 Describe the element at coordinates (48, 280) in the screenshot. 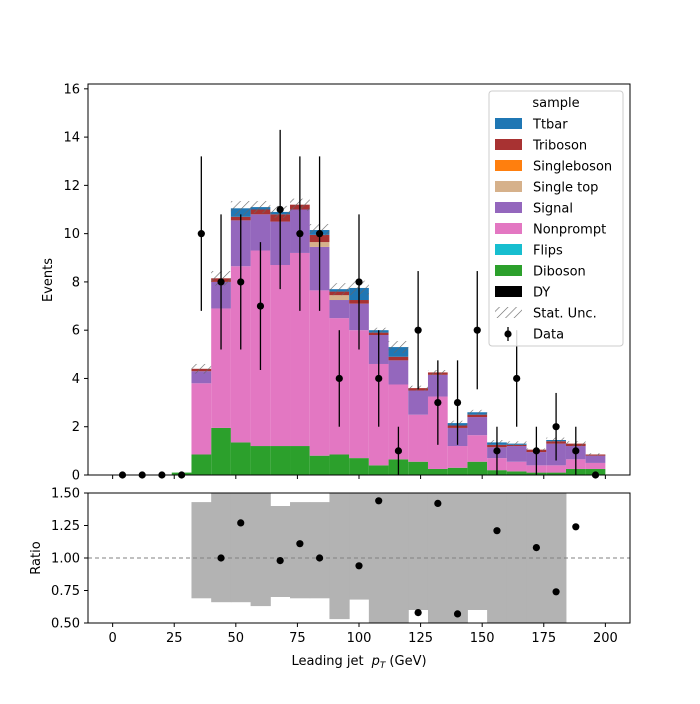

I see `main-y-axis-label: Events` at that location.